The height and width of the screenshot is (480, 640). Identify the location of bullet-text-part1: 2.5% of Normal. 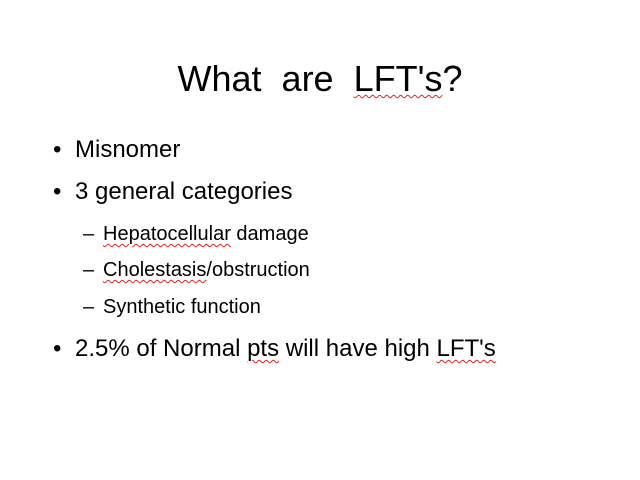
(161, 348).